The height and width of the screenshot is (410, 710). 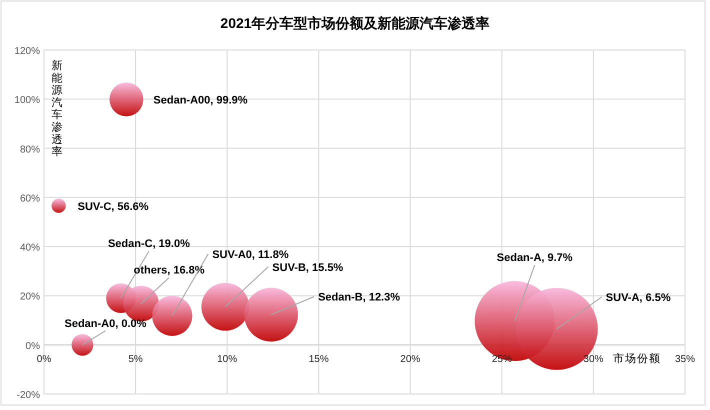 I want to click on y-tick-label: 60%, so click(x=30, y=198).